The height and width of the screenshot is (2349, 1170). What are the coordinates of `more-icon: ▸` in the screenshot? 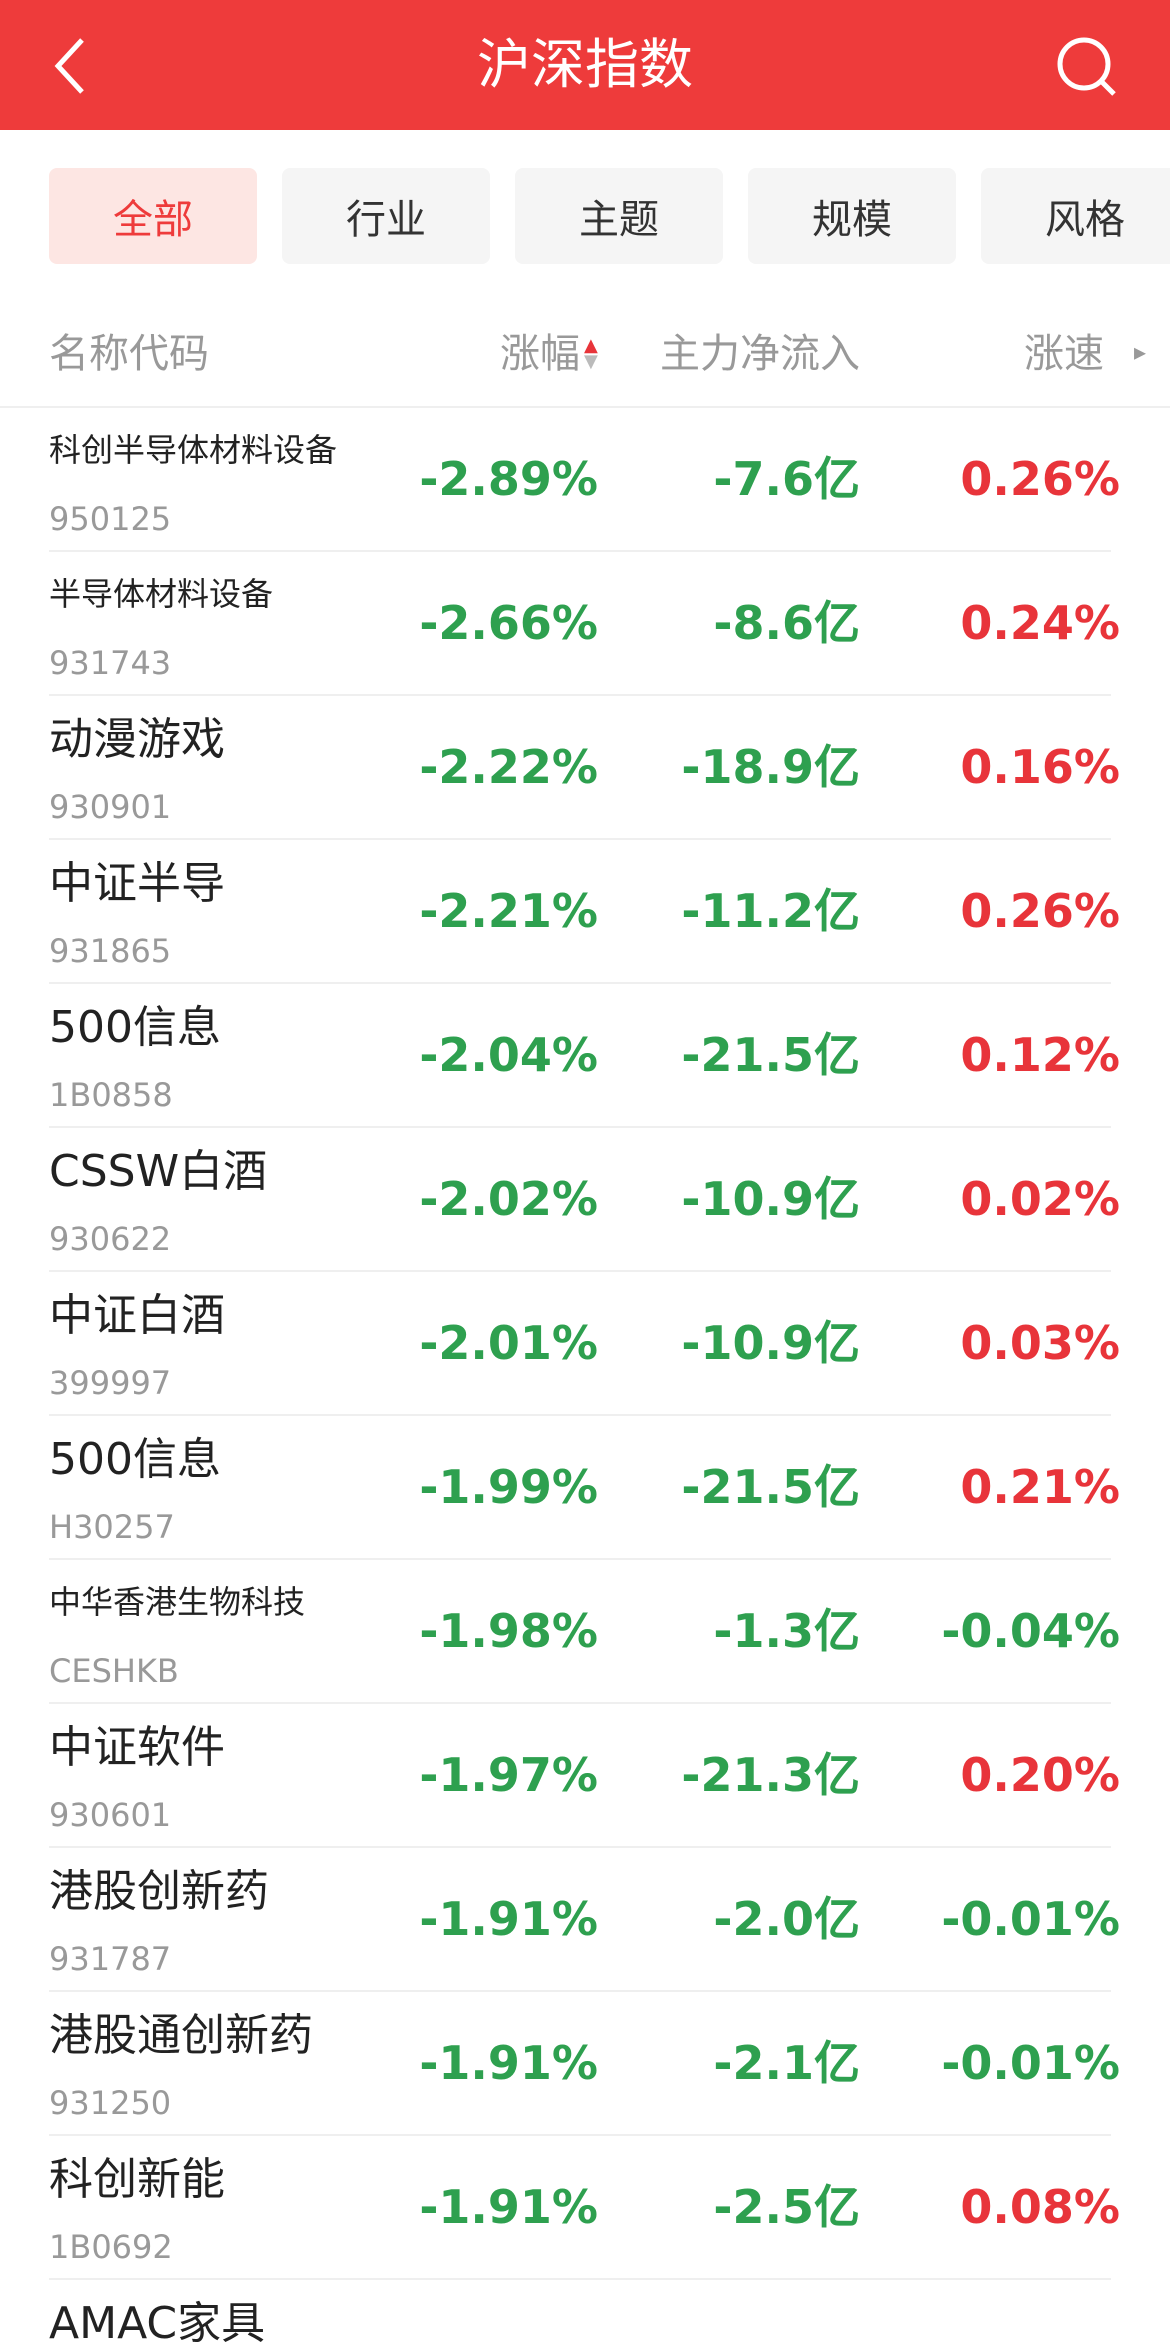 It's located at (1140, 352).